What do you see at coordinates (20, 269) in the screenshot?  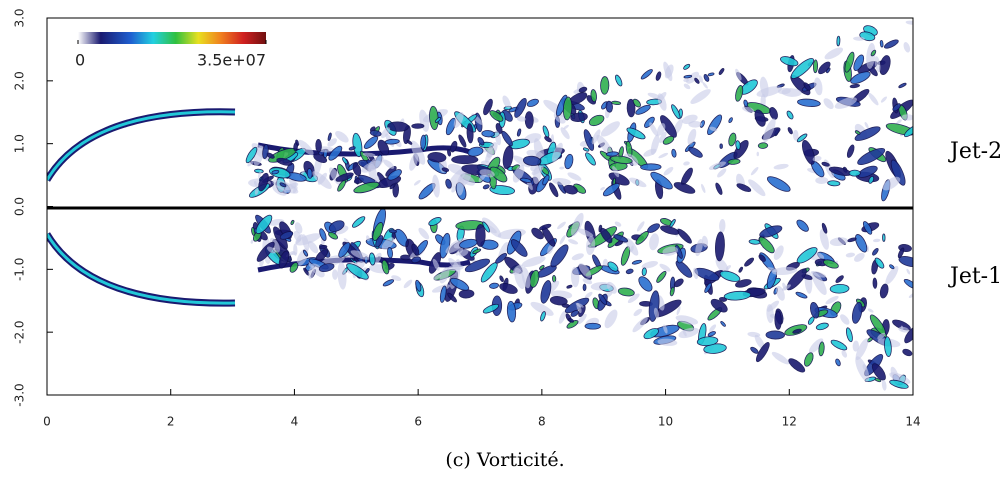 I see `y-tick-label: -1.0` at bounding box center [20, 269].